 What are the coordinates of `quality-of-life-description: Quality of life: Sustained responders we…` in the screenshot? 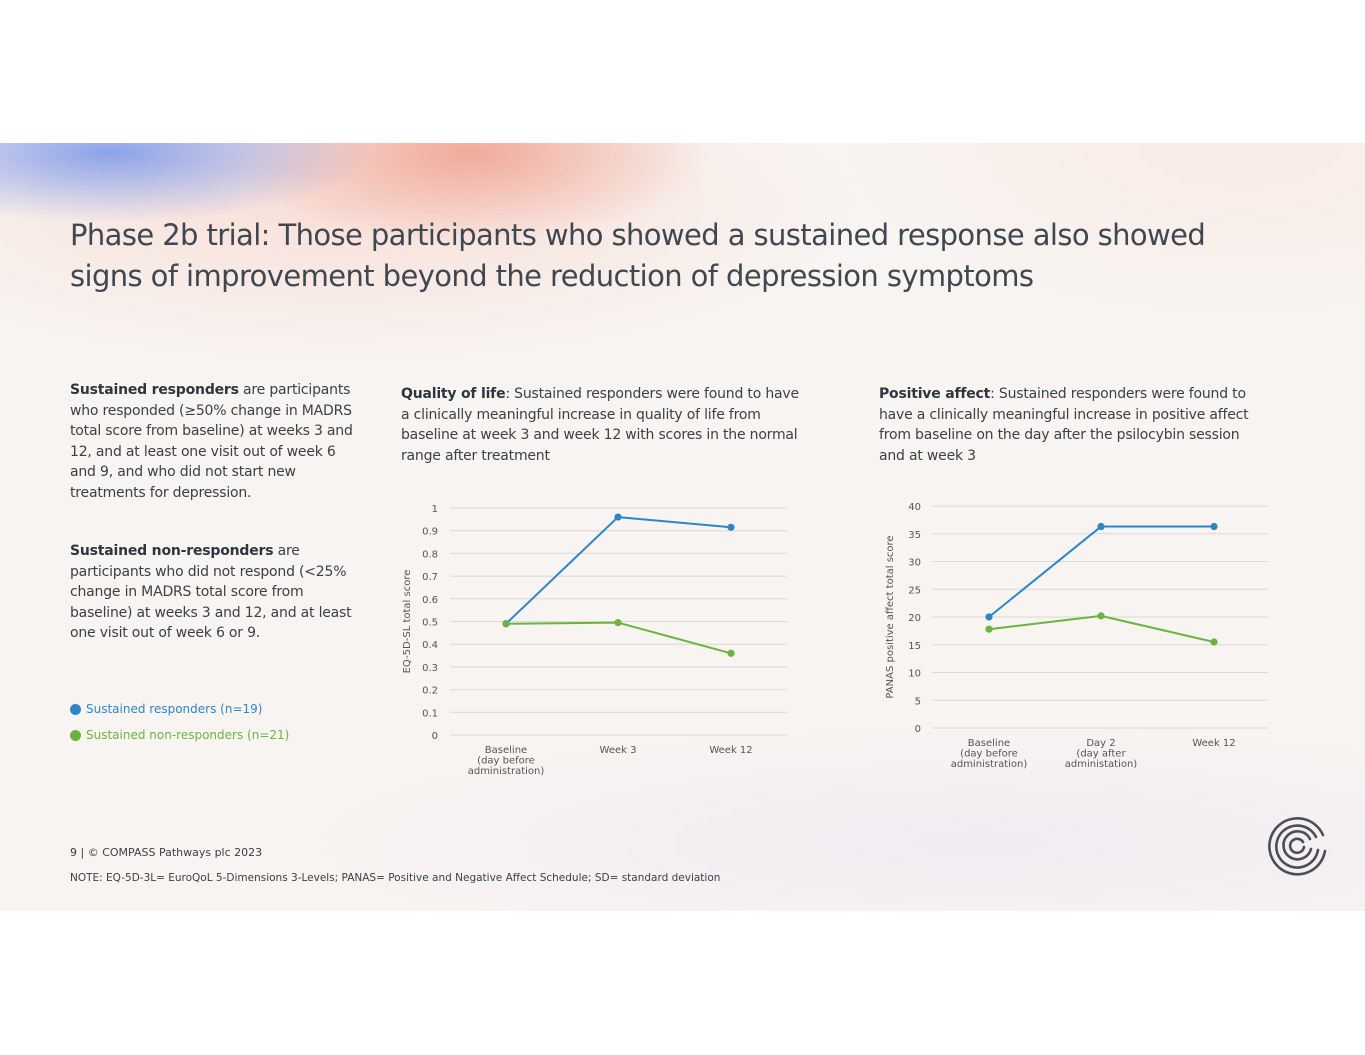 It's located at (606, 425).